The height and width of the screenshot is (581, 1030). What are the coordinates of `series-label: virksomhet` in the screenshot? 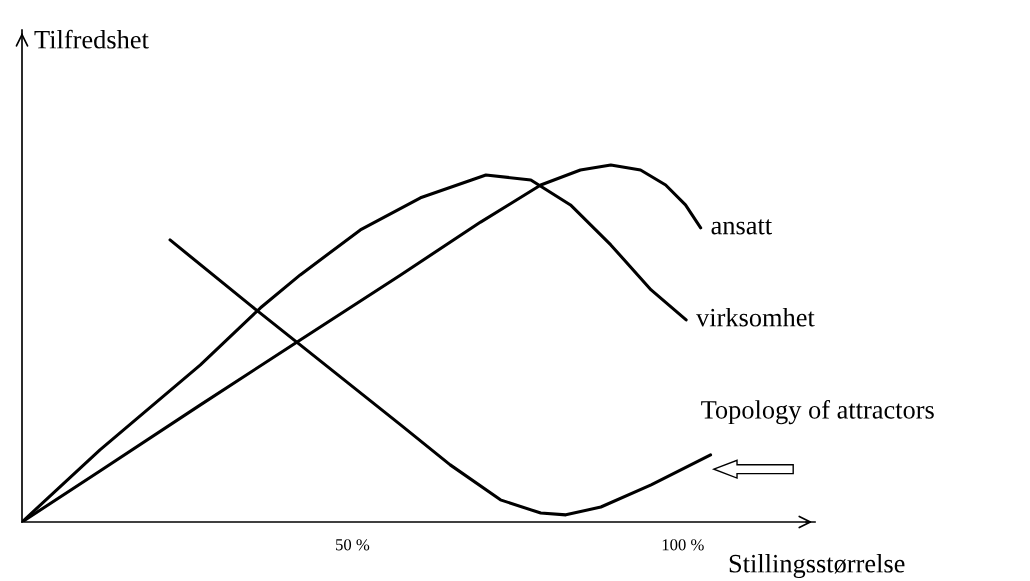 It's located at (755, 317).